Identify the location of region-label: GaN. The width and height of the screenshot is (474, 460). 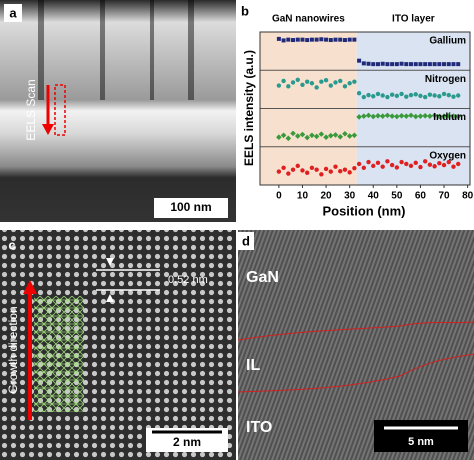
(262, 277).